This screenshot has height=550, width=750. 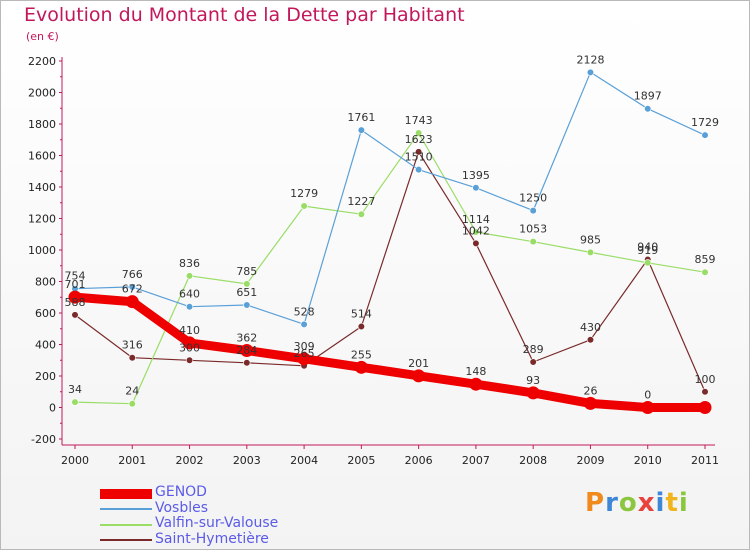 What do you see at coordinates (705, 122) in the screenshot?
I see `data-label: 1729` at bounding box center [705, 122].